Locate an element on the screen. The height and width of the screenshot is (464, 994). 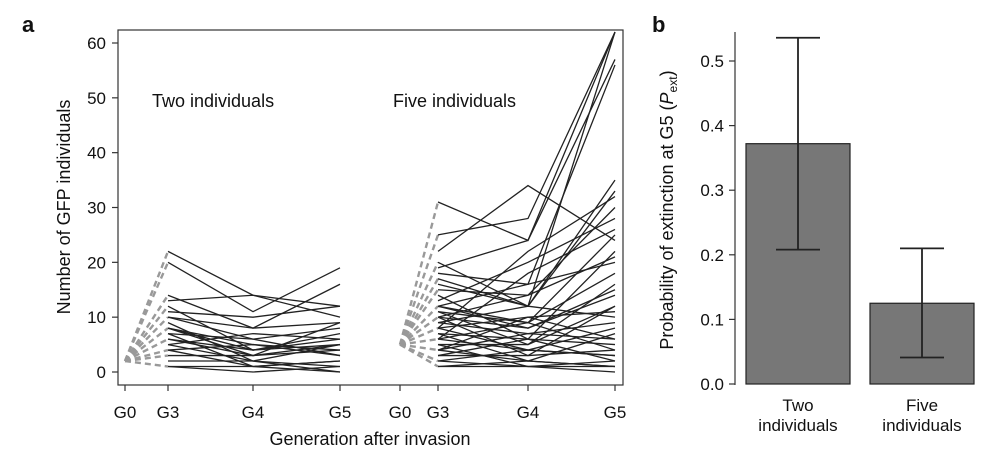
panel-a-y-title: Number of GFP individuals is located at coordinates (64, 207).